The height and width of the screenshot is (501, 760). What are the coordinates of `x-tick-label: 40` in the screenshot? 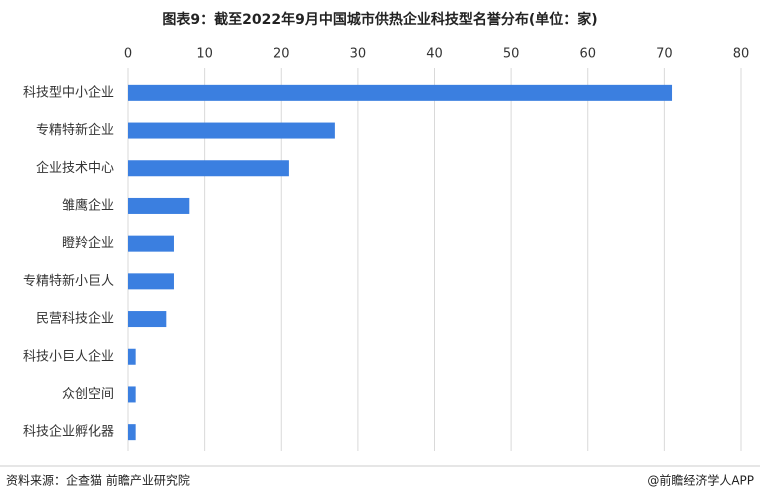 It's located at (434, 54).